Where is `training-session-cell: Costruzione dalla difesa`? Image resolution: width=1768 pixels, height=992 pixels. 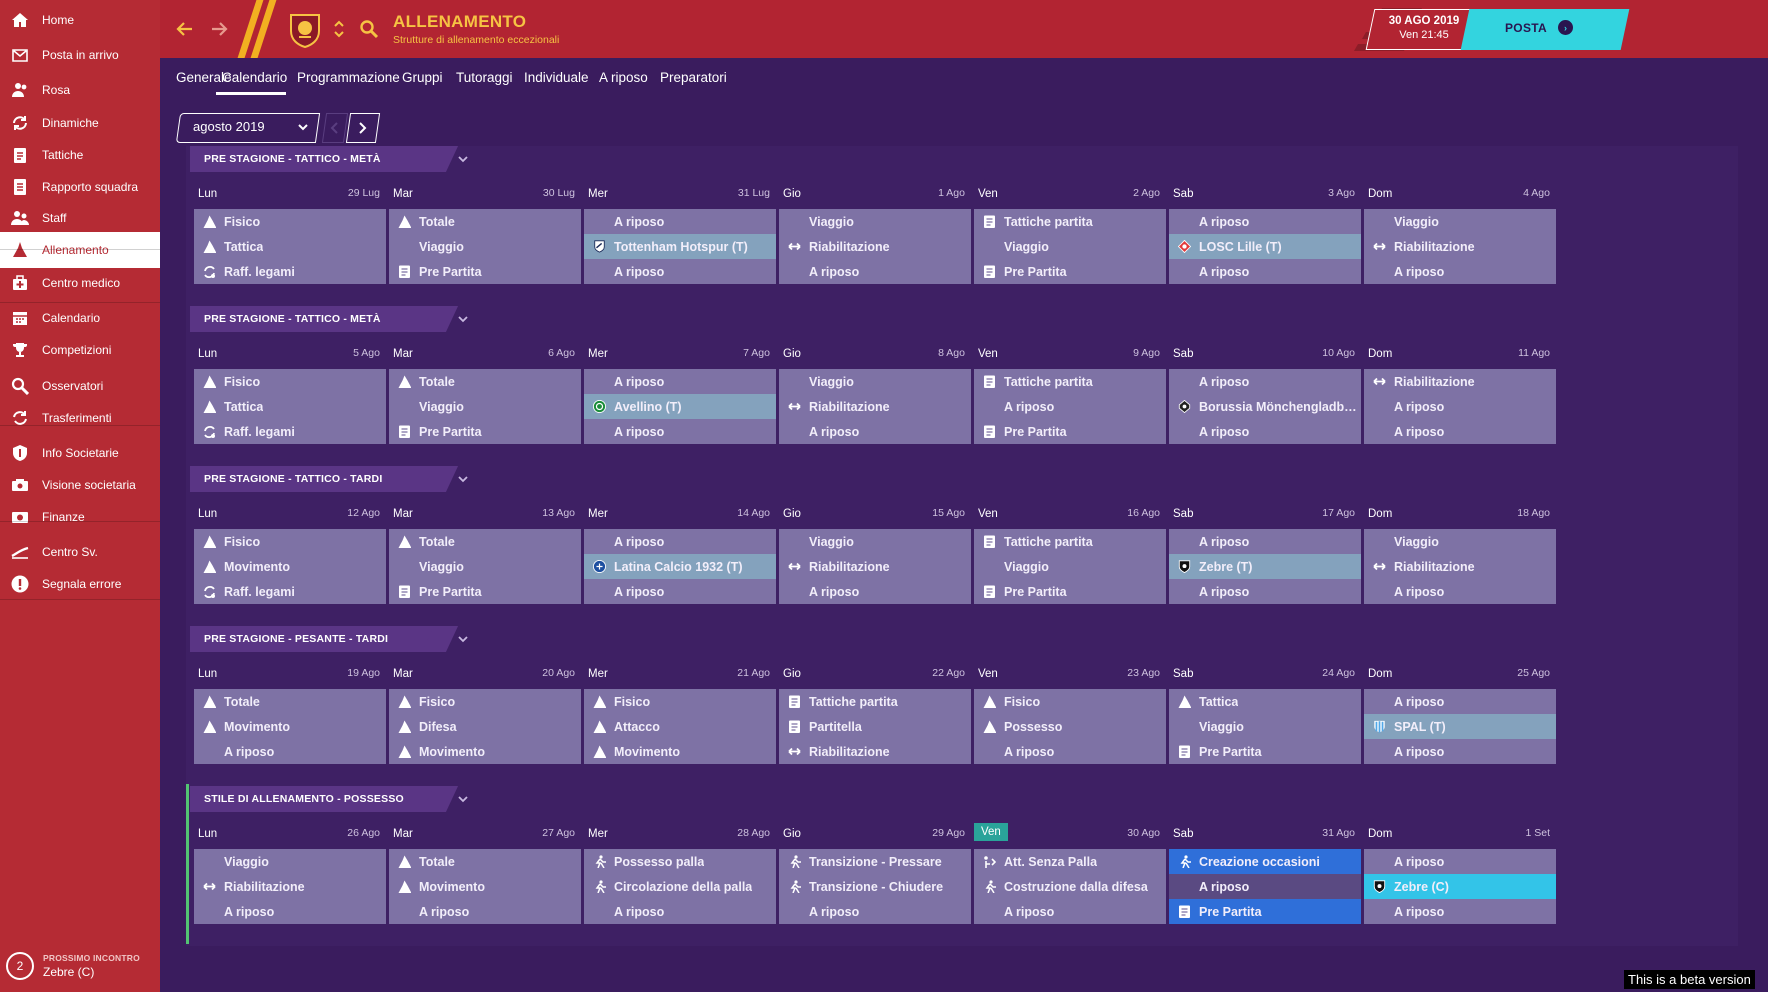 training-session-cell: Costruzione dalla difesa is located at coordinates (1070, 886).